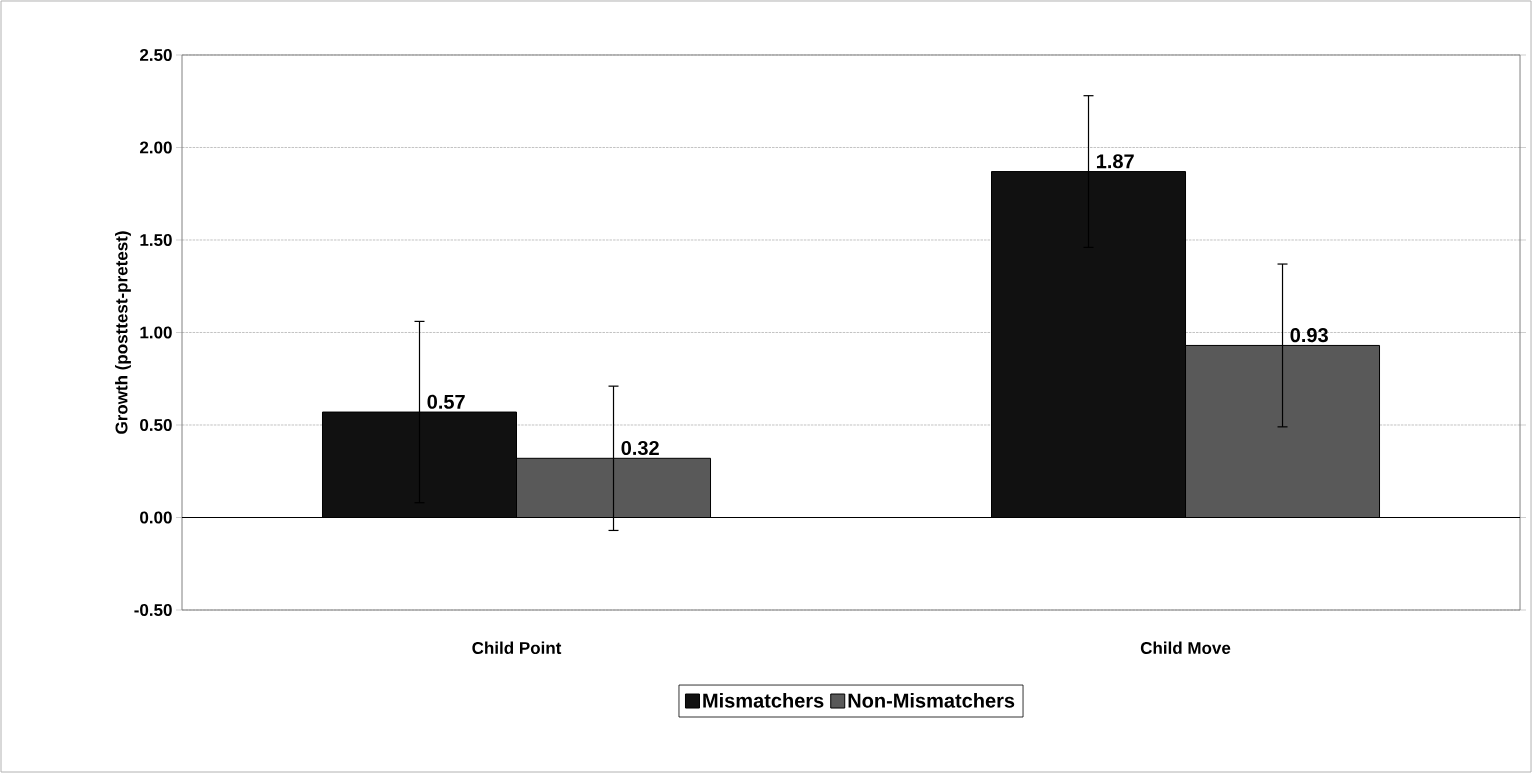 This screenshot has height=773, width=1532. Describe the element at coordinates (1309, 335) in the screenshot. I see `data-label: 0.93` at that location.